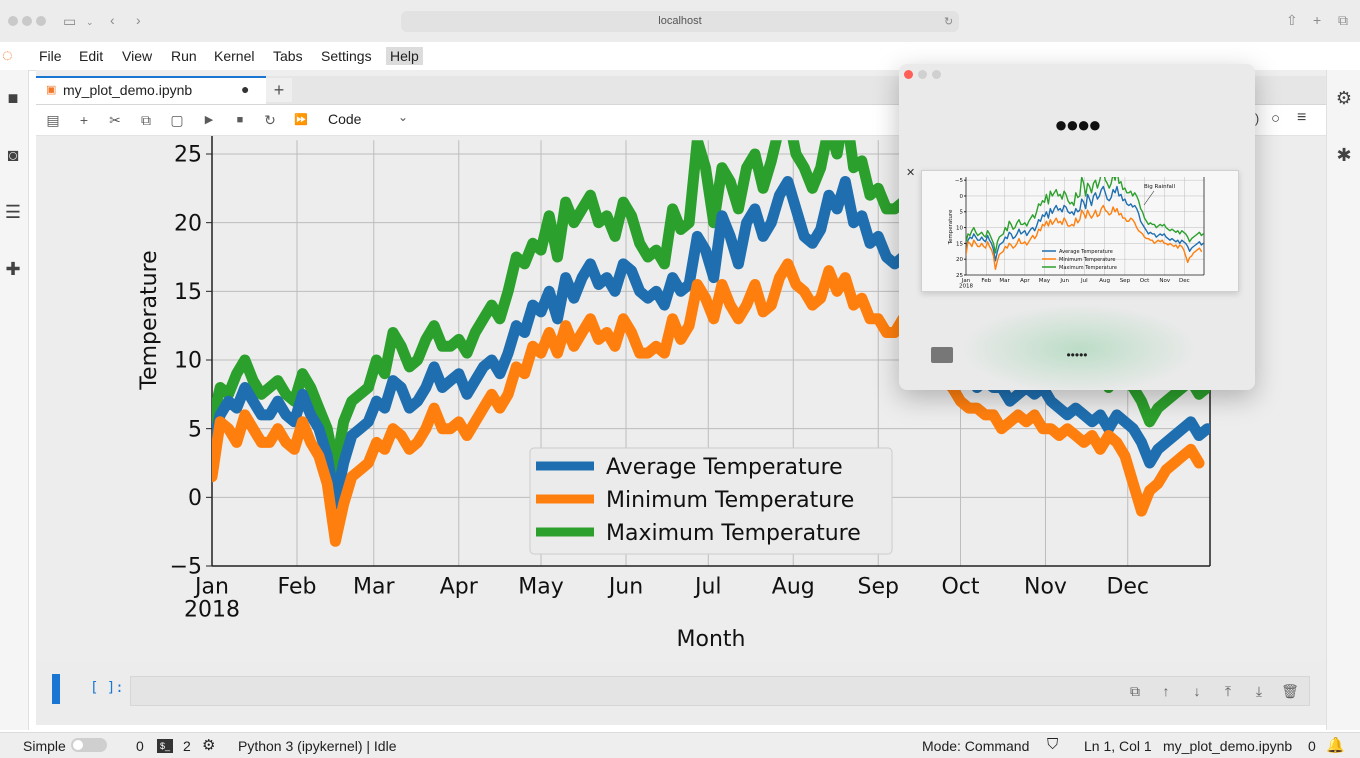 The image size is (1360, 758). I want to click on popup-zoom-button, so click(936, 74).